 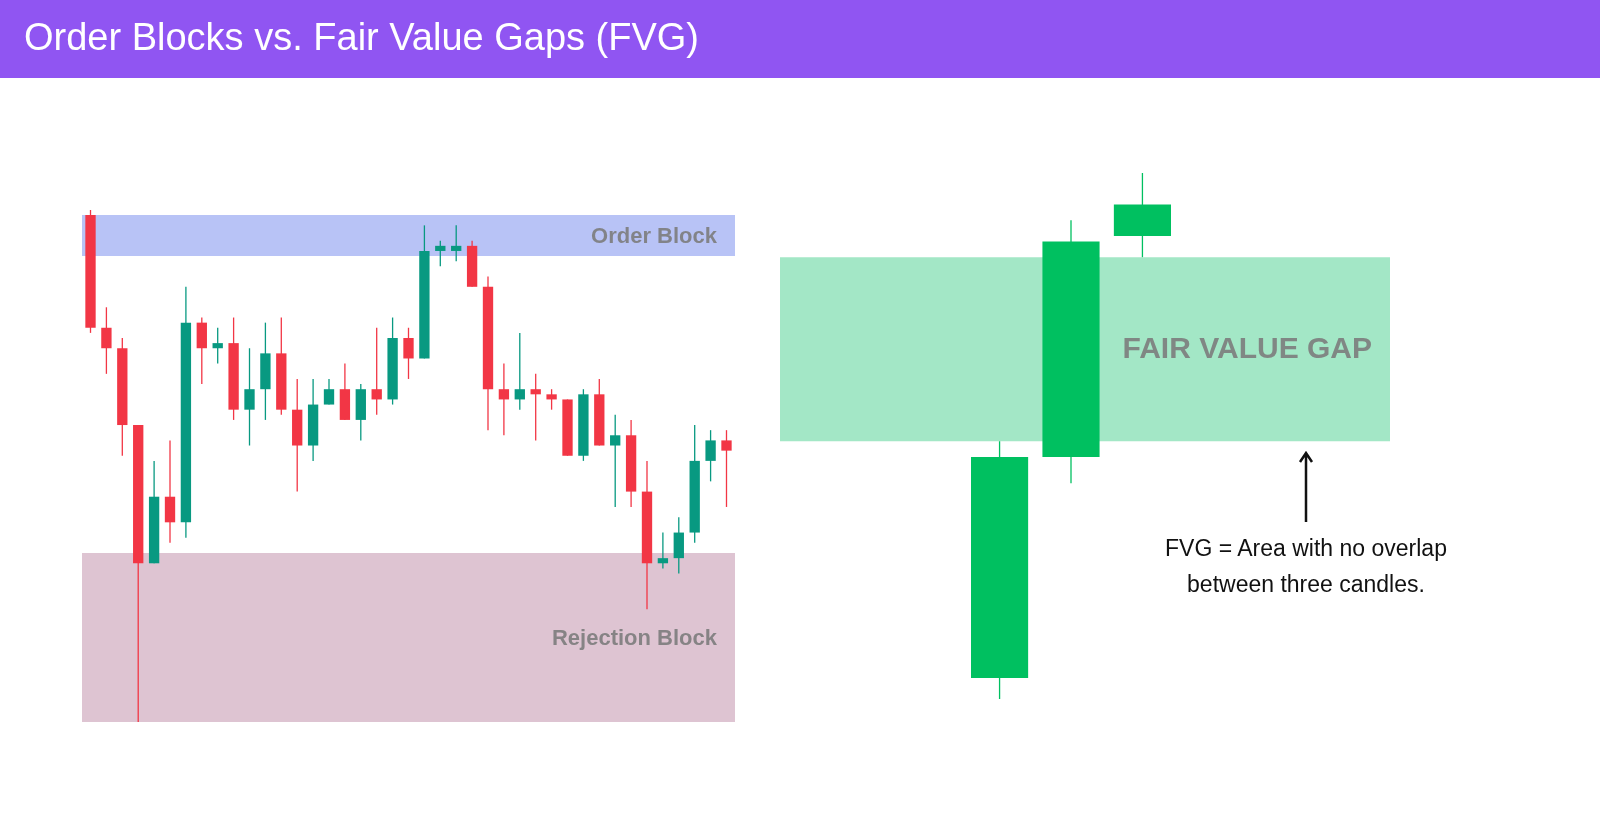 What do you see at coordinates (362, 37) in the screenshot?
I see `chart-title: Order Blocks vs. Fair Value Gaps (FVG)` at bounding box center [362, 37].